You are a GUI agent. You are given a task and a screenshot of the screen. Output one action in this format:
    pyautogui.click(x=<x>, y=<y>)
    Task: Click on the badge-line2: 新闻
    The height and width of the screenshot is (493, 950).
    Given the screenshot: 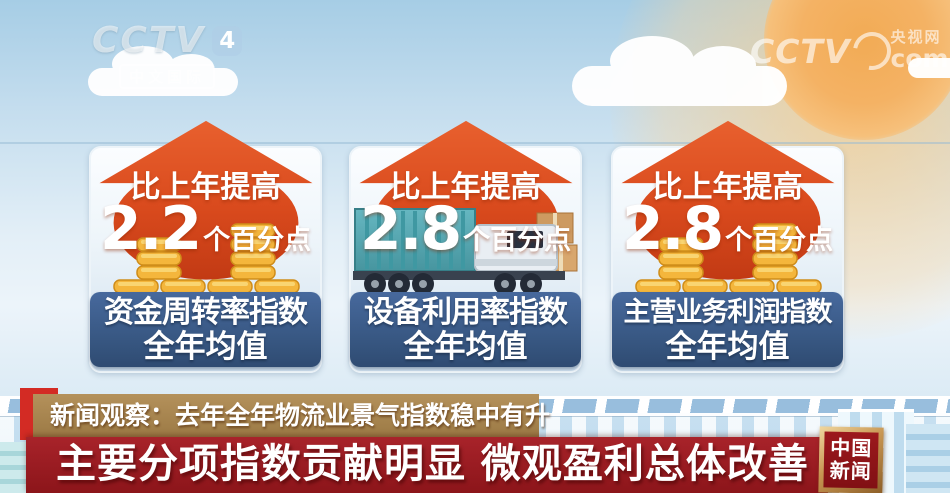 What is the action you would take?
    pyautogui.click(x=851, y=471)
    